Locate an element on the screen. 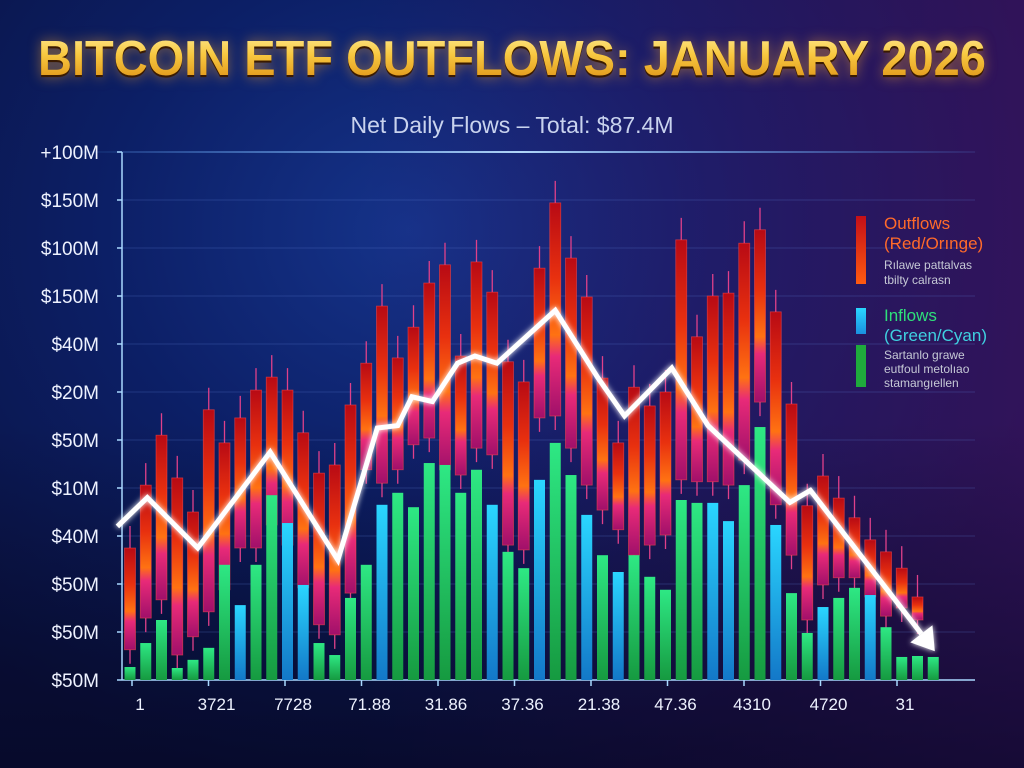 This screenshot has width=1024, height=768. legend-inflows-label: Inflows is located at coordinates (910, 315).